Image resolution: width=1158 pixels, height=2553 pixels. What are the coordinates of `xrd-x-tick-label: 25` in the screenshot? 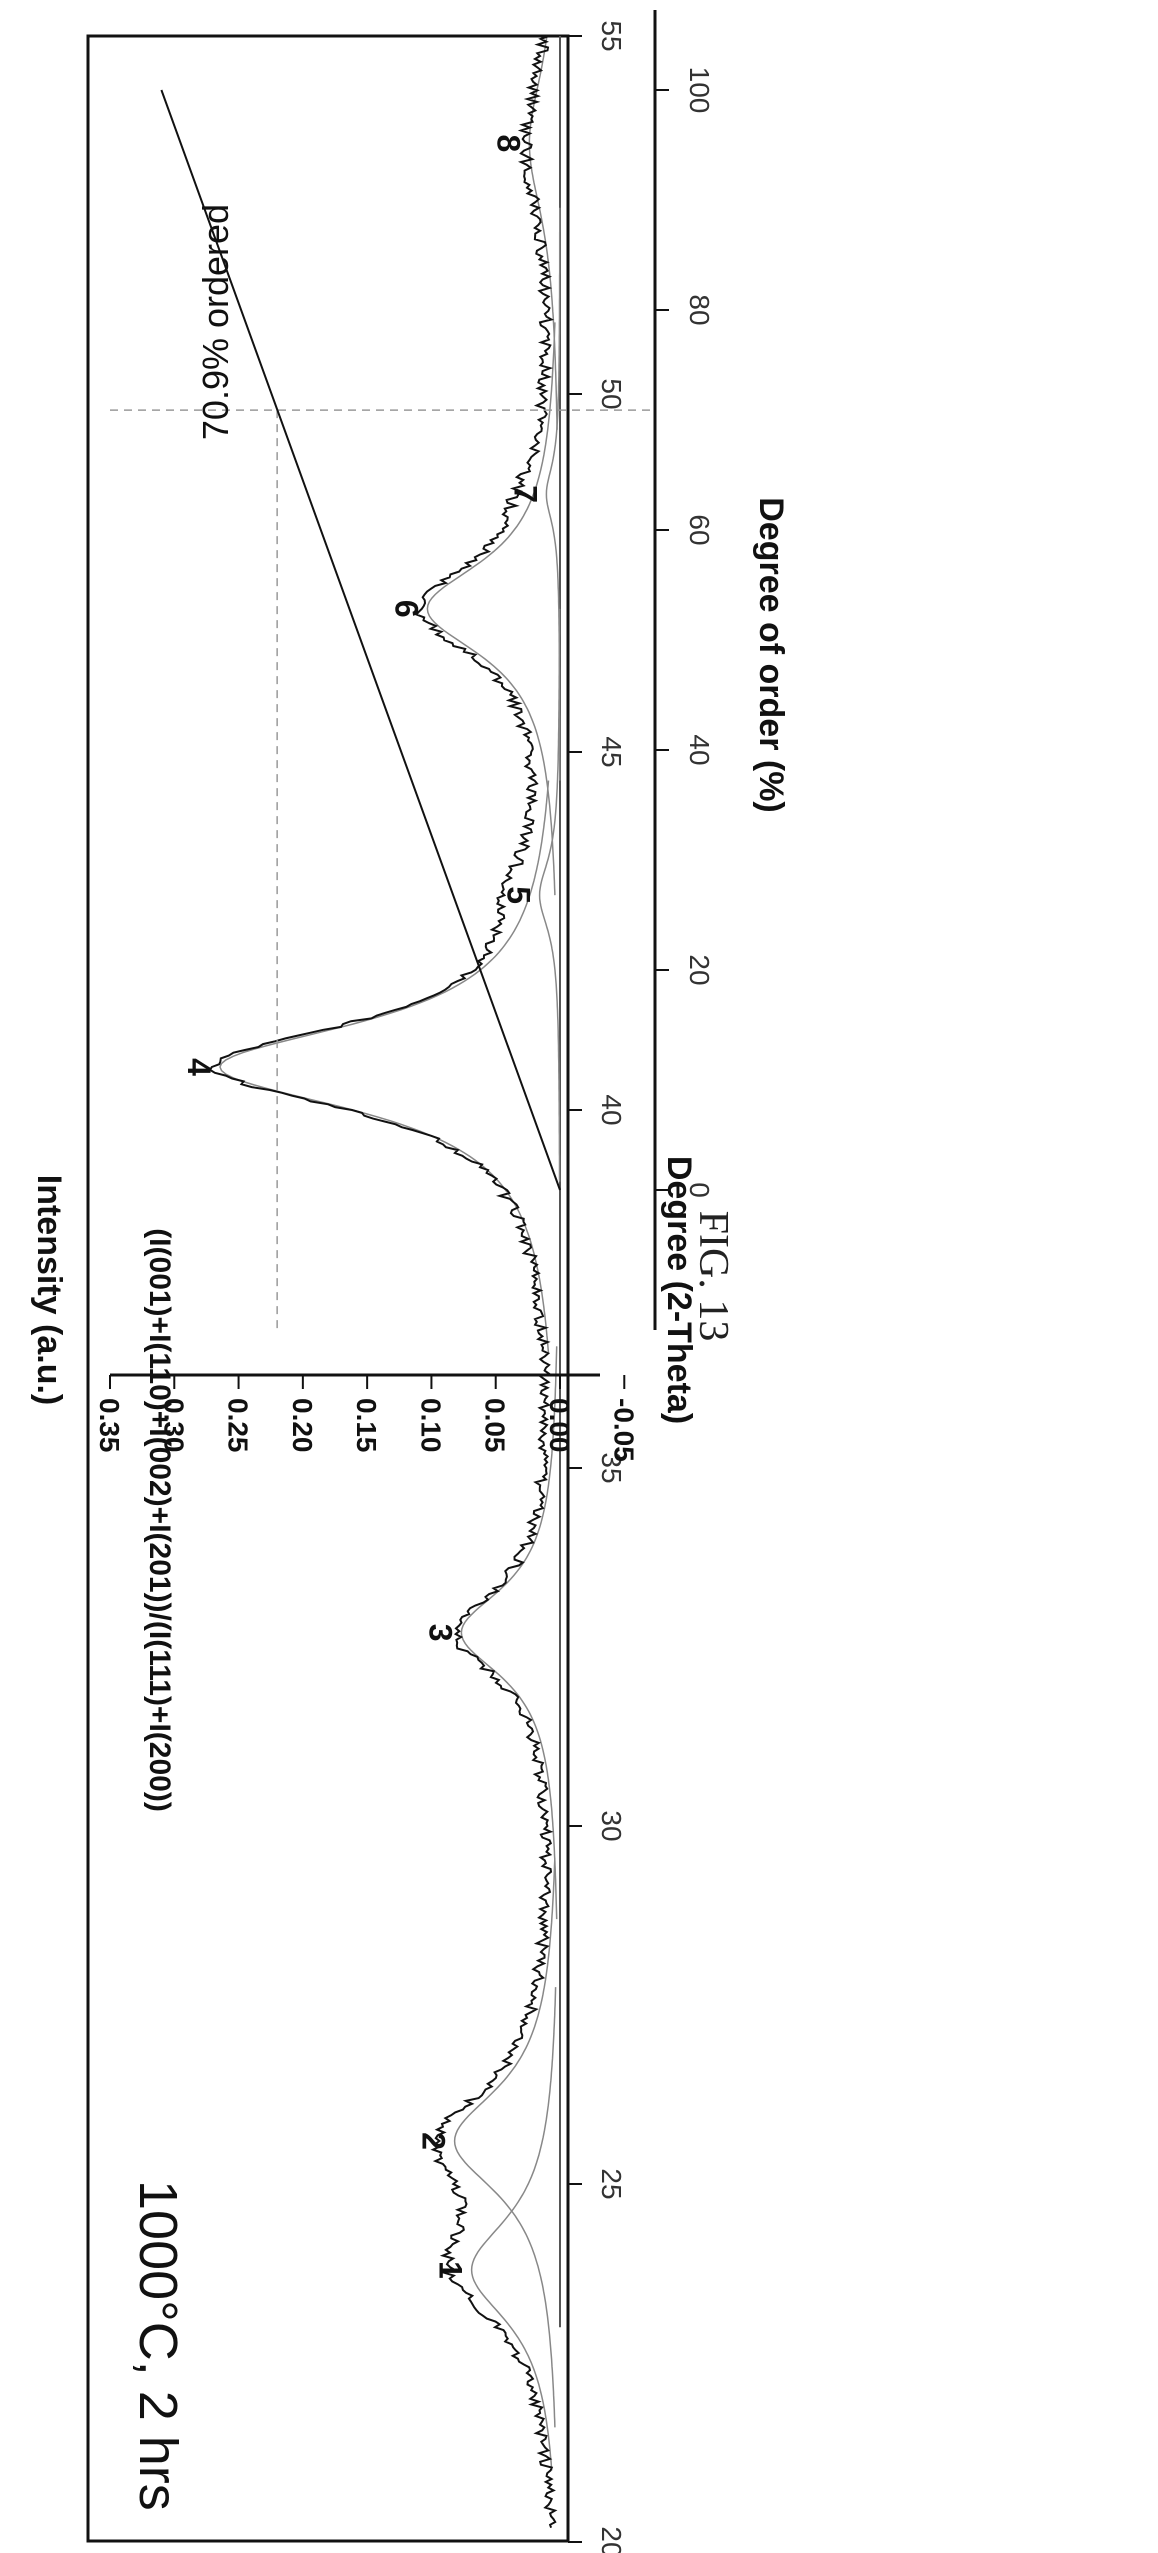 It's located at (611, 2183).